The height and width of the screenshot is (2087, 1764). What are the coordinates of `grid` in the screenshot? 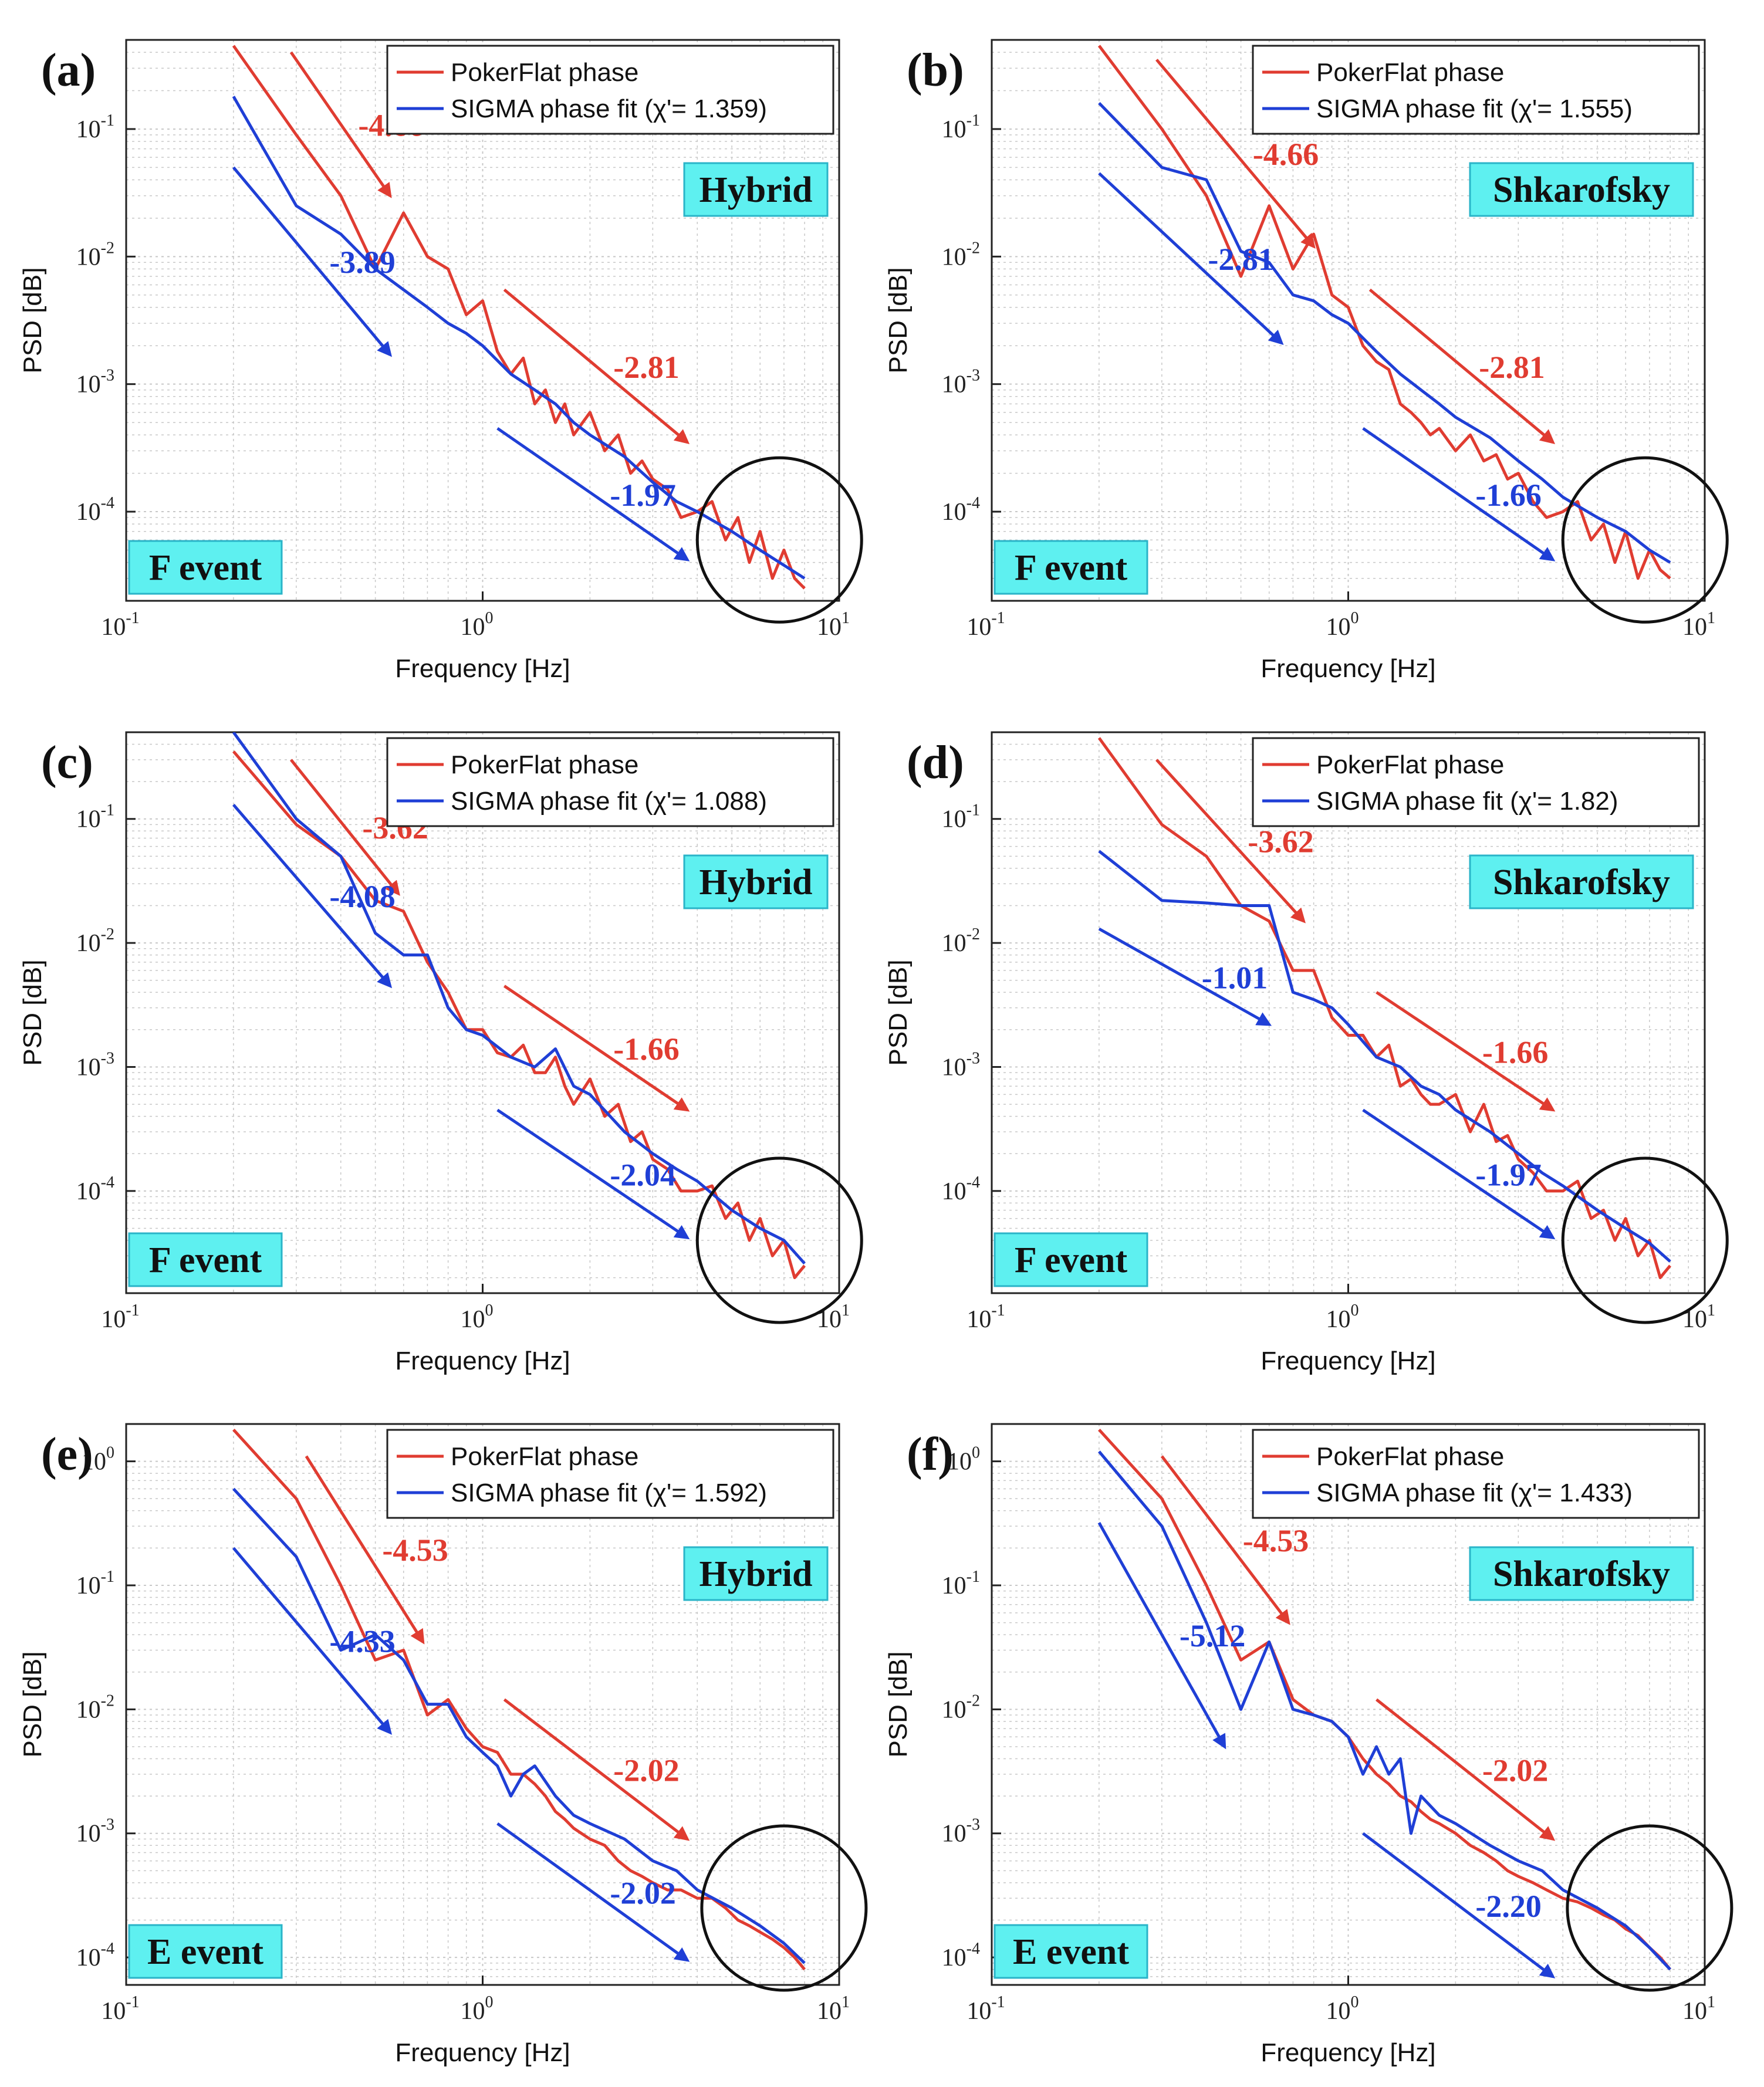 It's located at (1348, 320).